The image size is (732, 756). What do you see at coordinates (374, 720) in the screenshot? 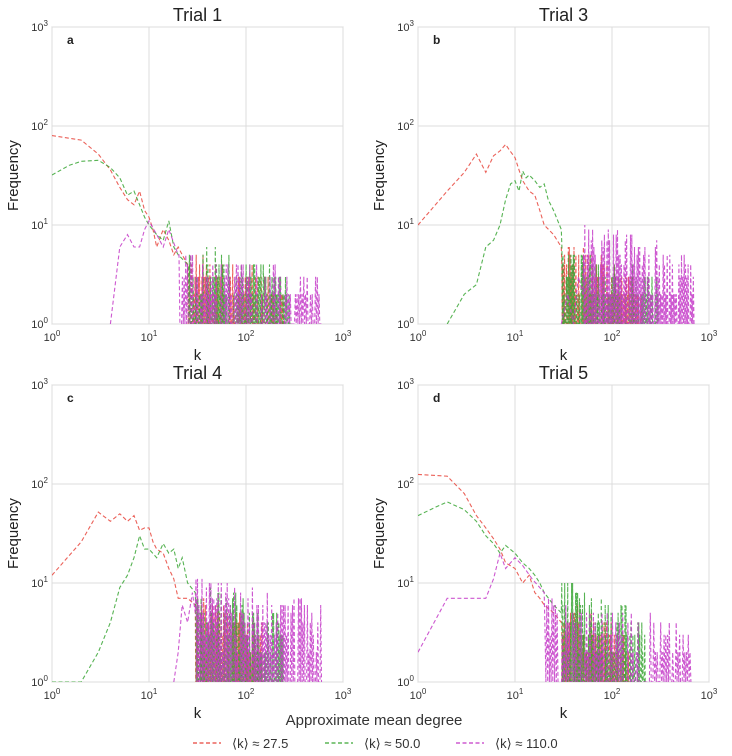
I see `legend-title: Approximate mean degree` at bounding box center [374, 720].